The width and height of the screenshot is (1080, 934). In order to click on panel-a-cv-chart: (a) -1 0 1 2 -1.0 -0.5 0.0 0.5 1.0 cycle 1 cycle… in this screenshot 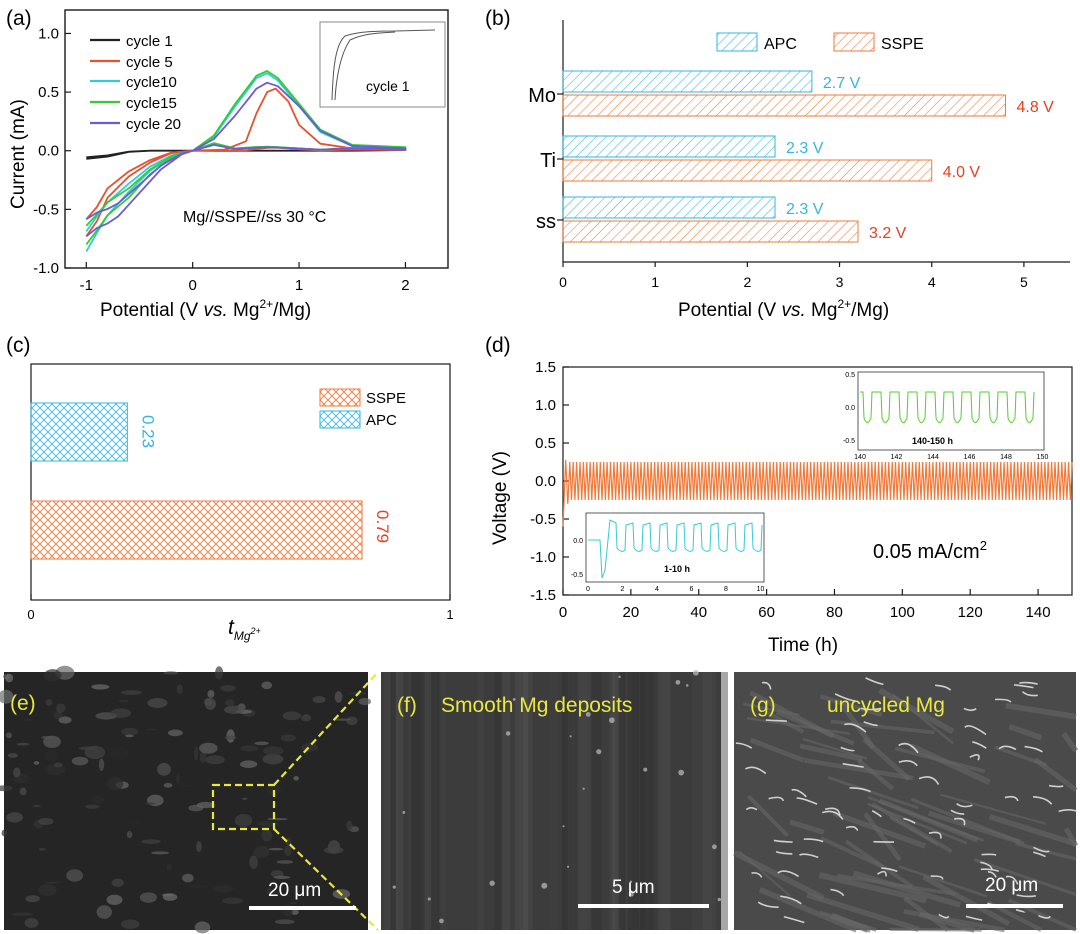, I will do `click(227, 164)`.